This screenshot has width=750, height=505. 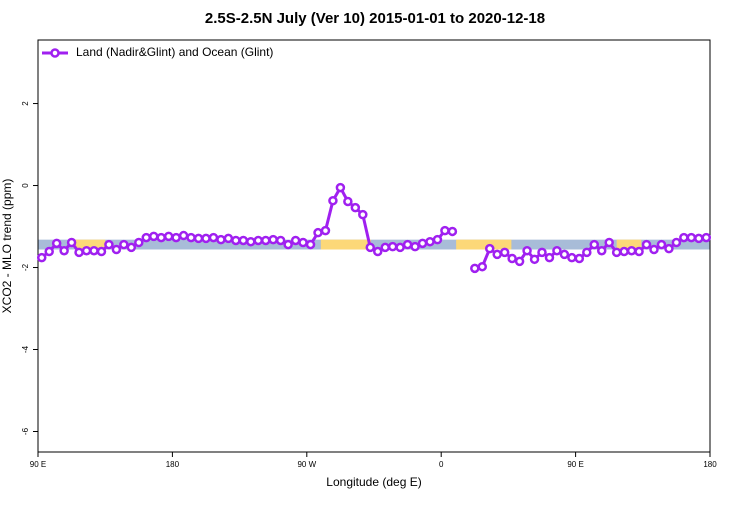 What do you see at coordinates (373, 482) in the screenshot?
I see `x-axis-label: Longitude (deg E)` at bounding box center [373, 482].